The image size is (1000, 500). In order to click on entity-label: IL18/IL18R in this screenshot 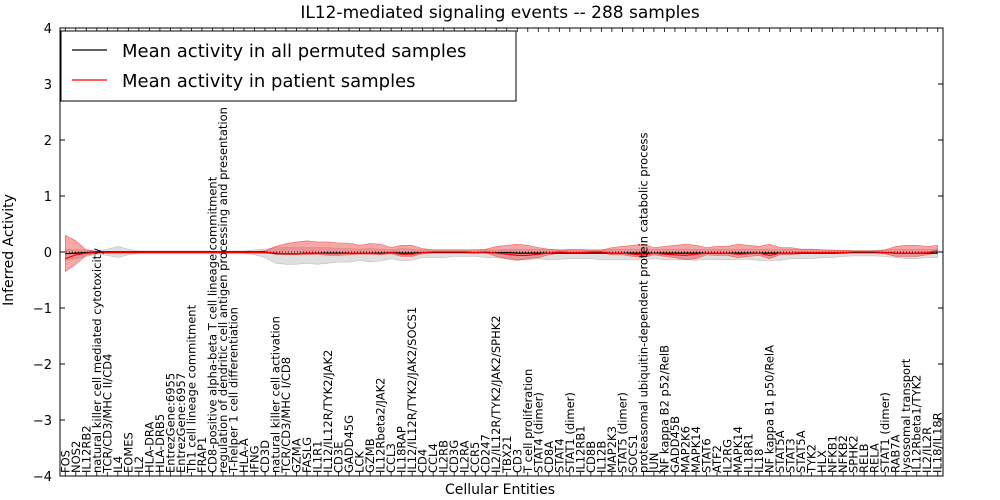, I will do `click(938, 442)`.